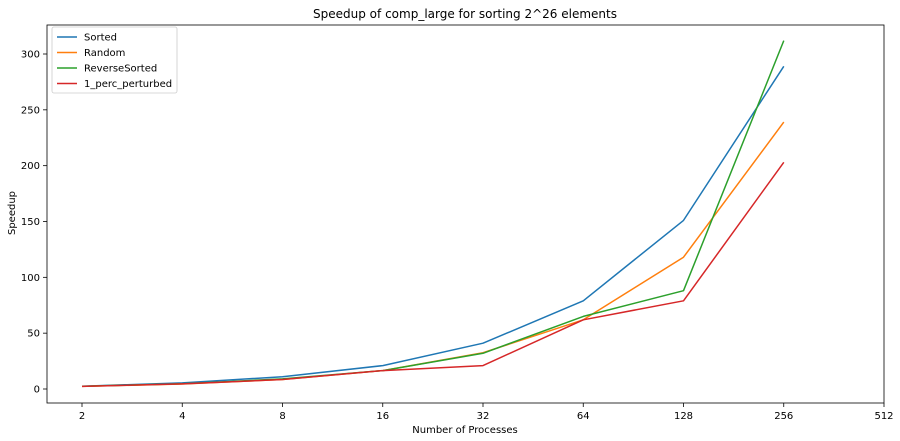 This screenshot has height=441, width=900. I want to click on x-tick-label: 4, so click(182, 416).